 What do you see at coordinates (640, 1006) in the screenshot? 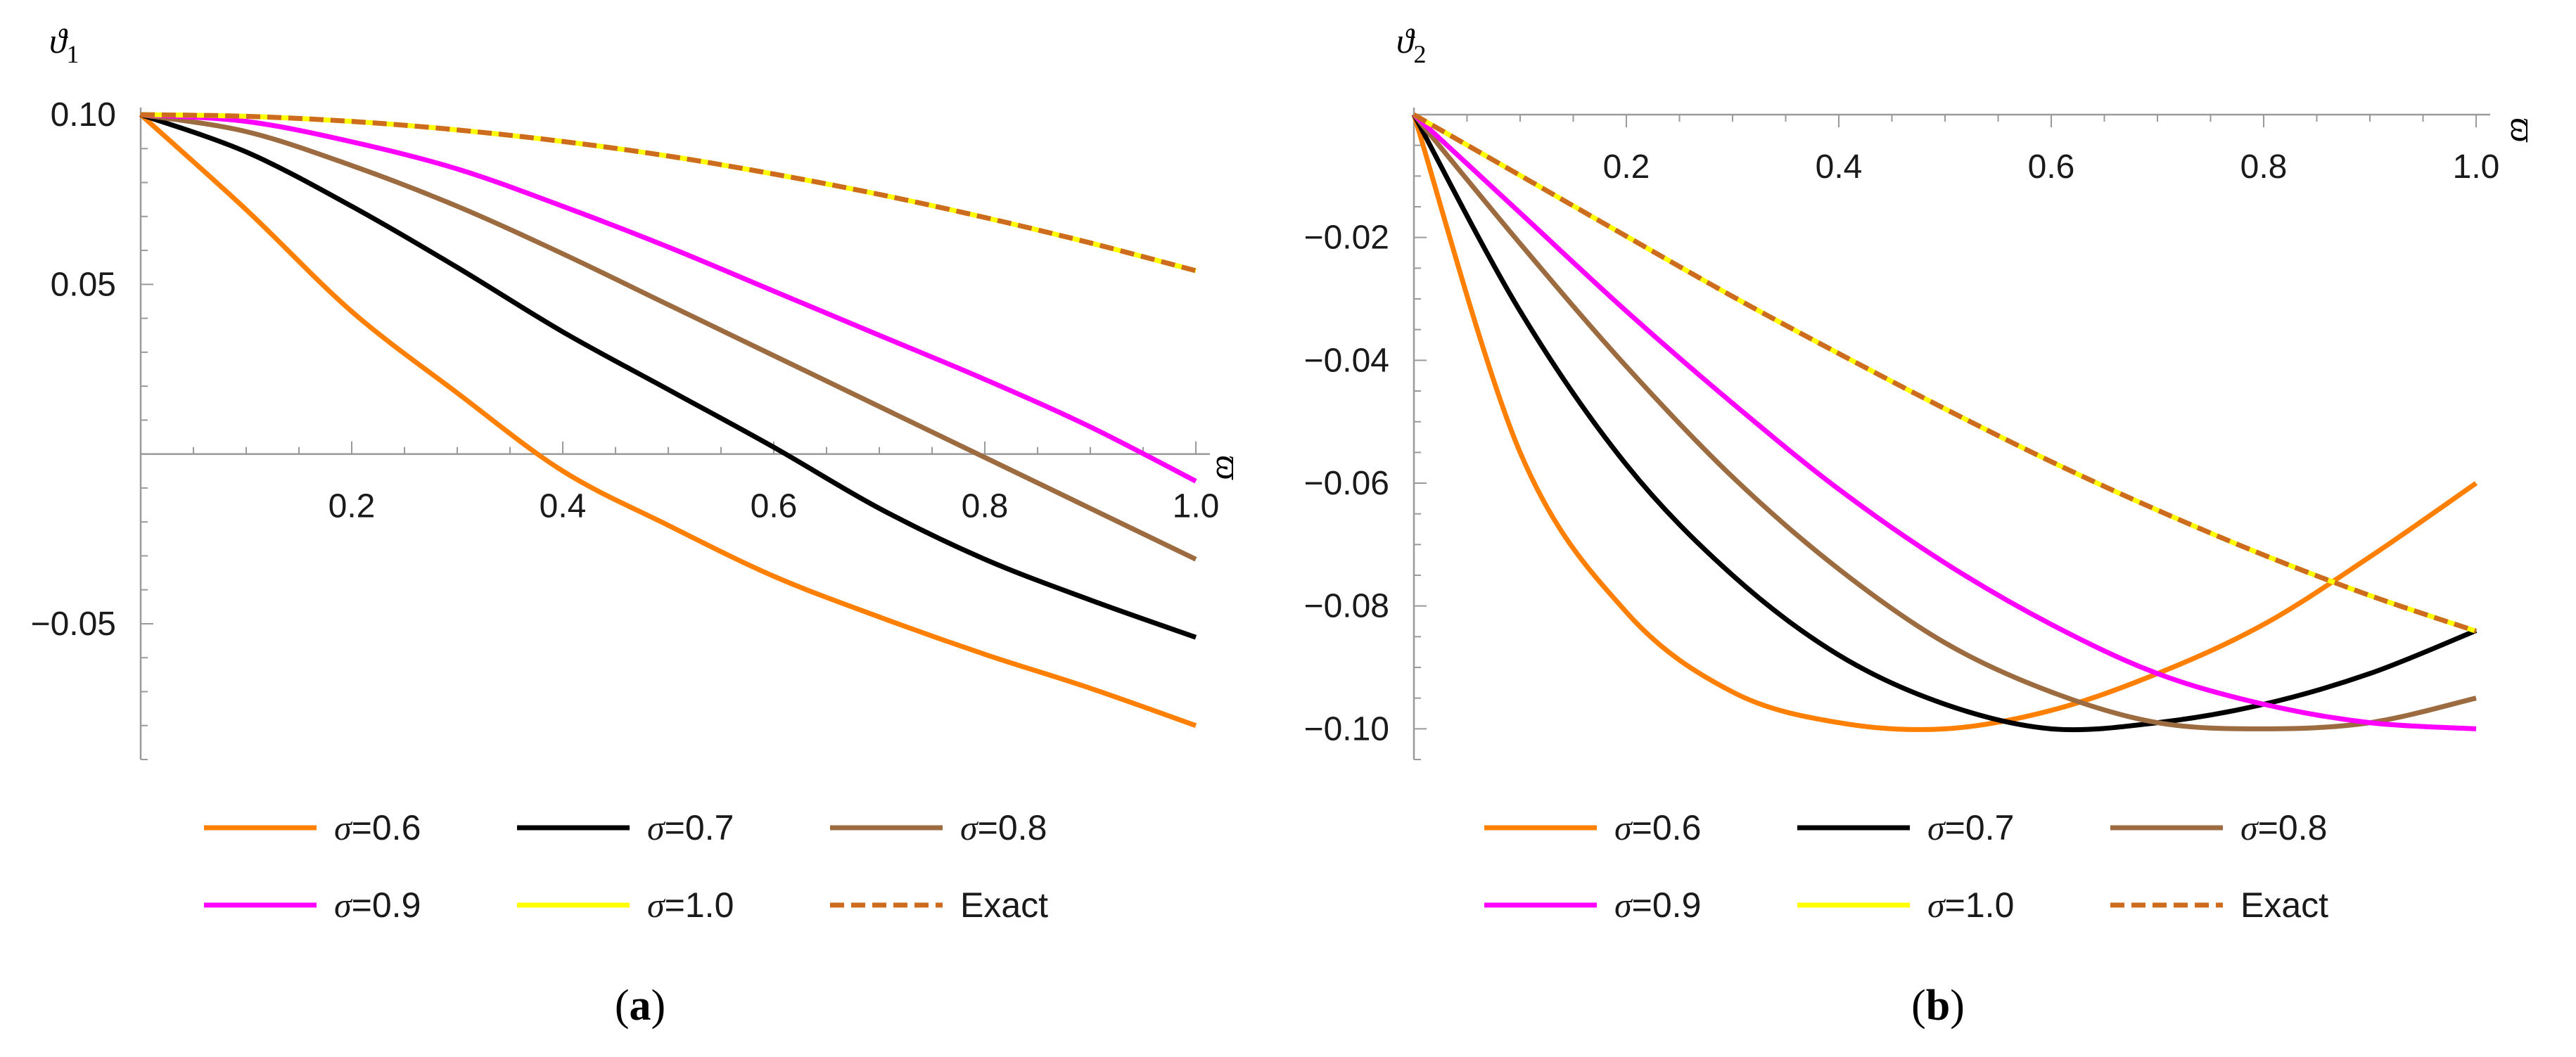
I see `panel-caption: (a)` at bounding box center [640, 1006].